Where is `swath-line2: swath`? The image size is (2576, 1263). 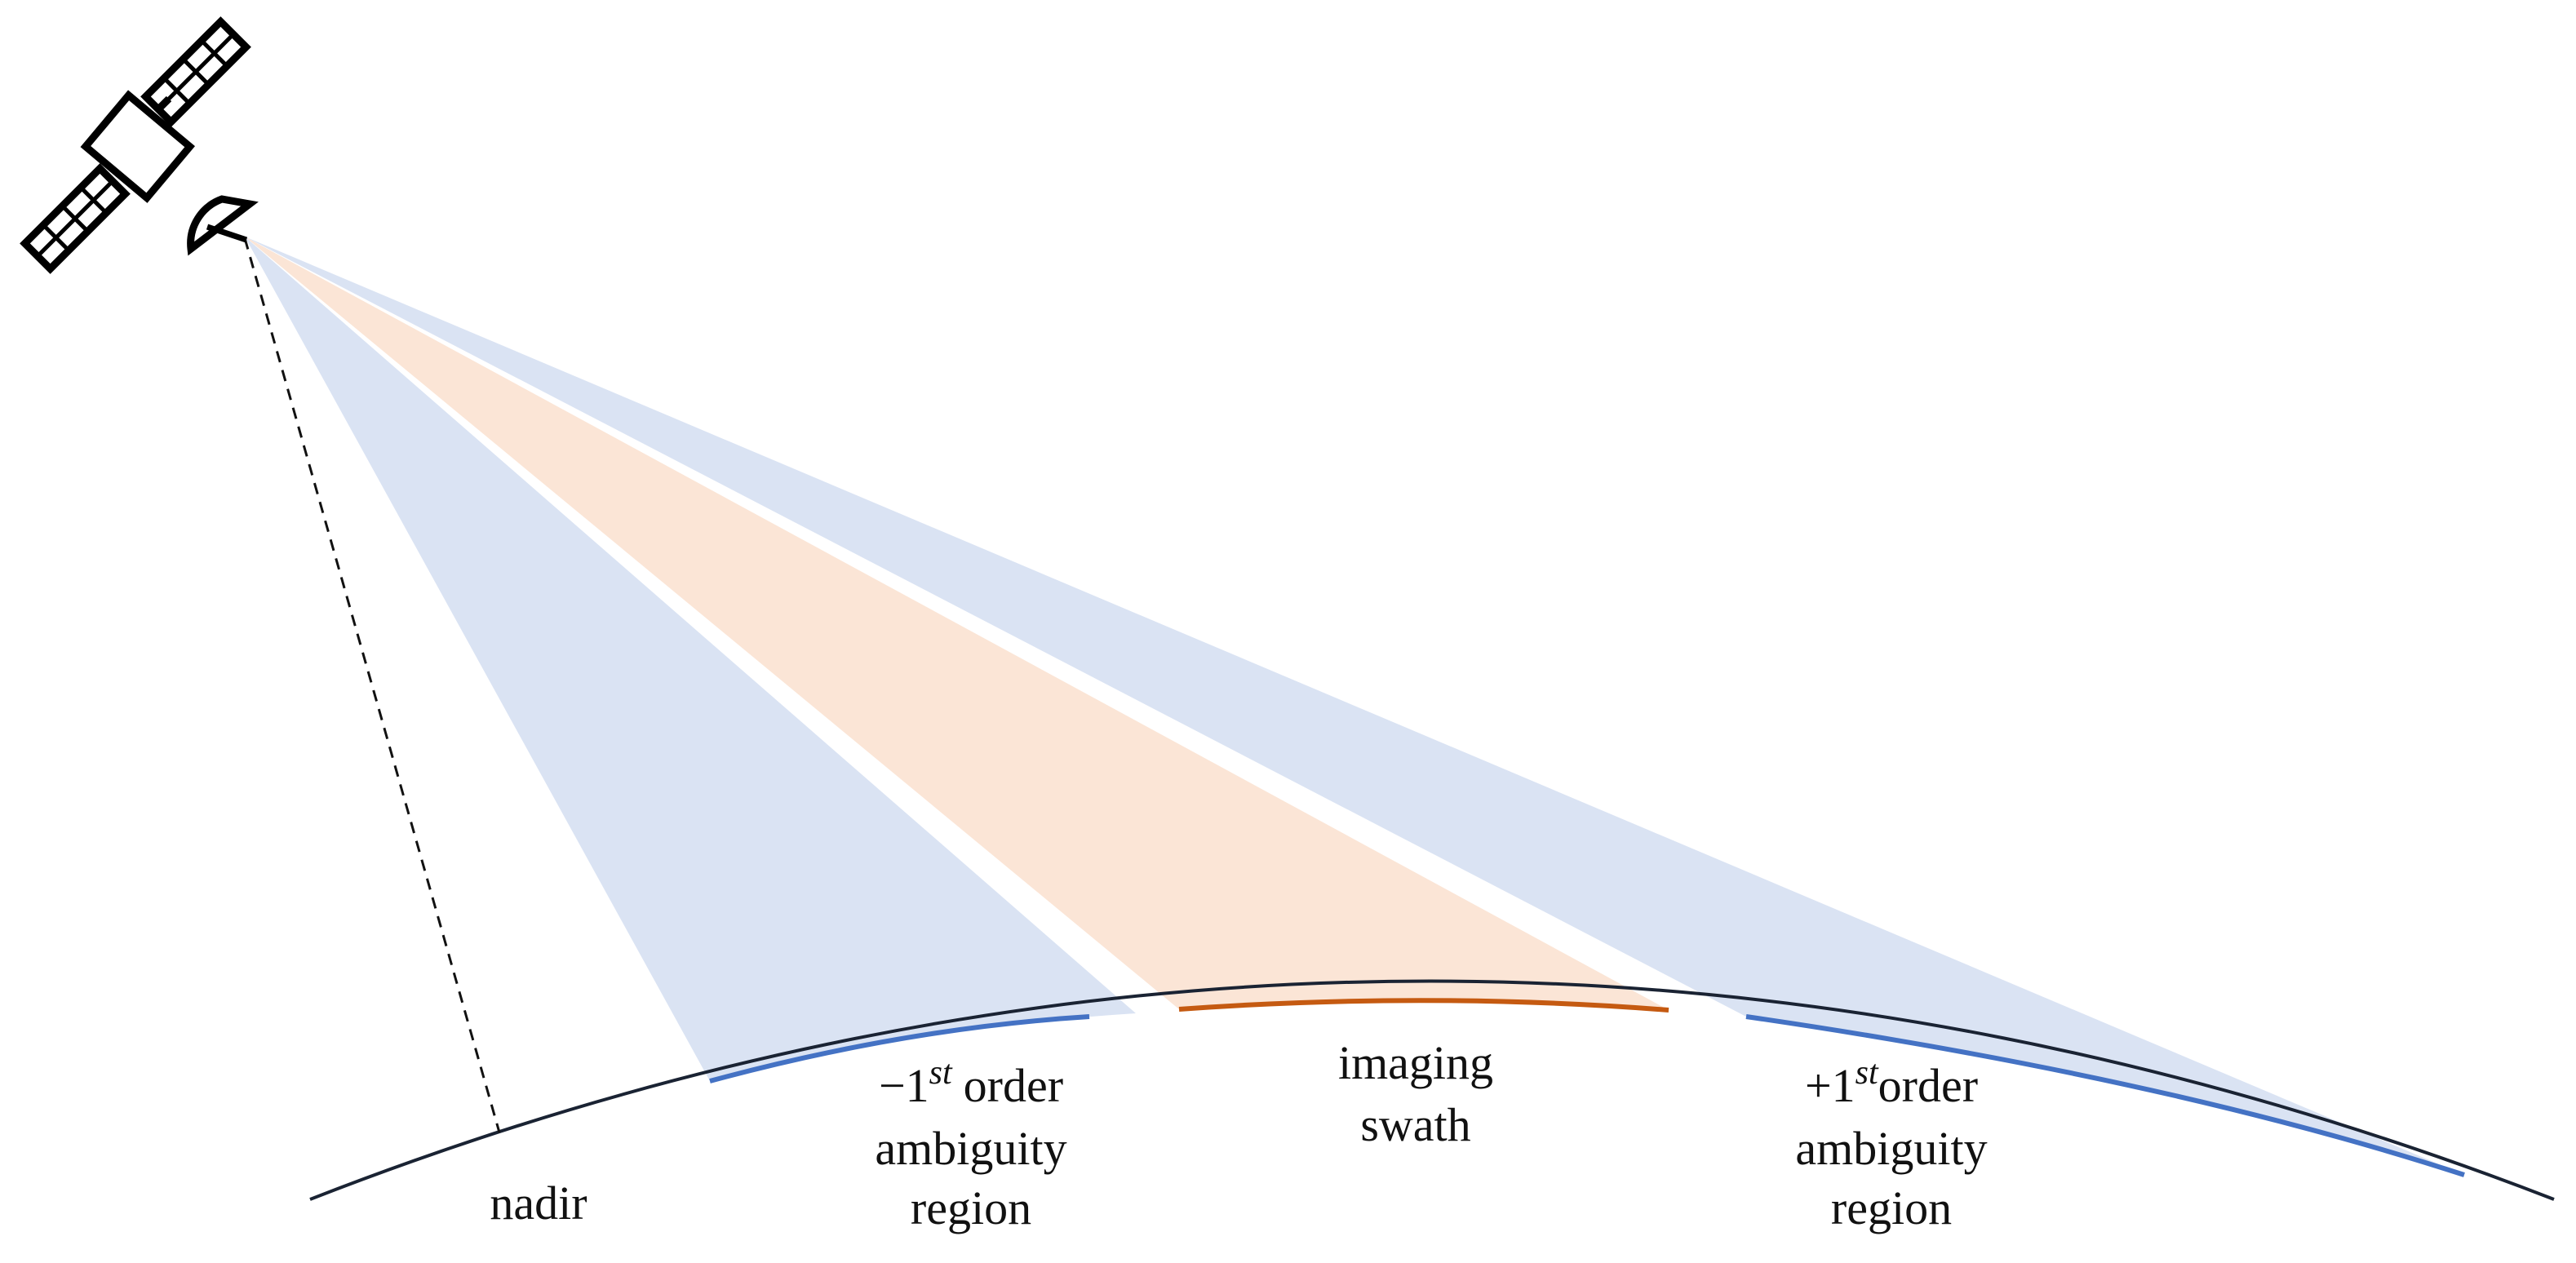
swath-line2: swath is located at coordinates (1415, 1124).